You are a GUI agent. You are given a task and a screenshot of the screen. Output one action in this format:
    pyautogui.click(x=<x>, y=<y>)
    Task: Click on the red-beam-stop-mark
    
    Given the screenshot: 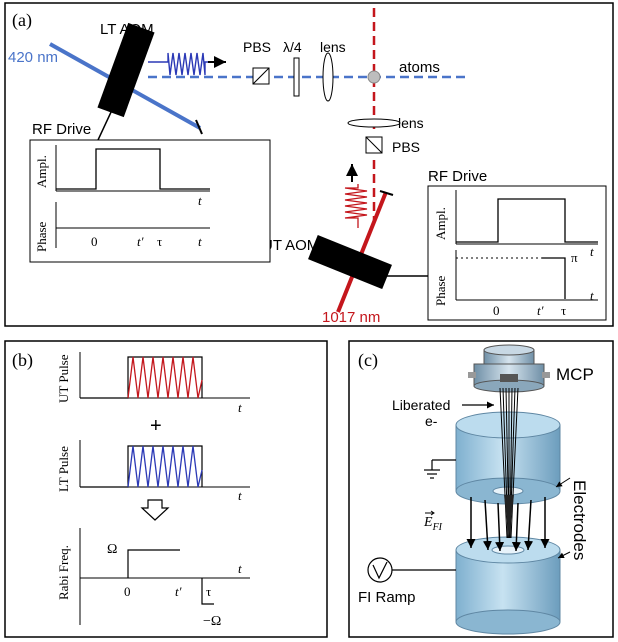 What is the action you would take?
    pyautogui.click(x=386, y=193)
    